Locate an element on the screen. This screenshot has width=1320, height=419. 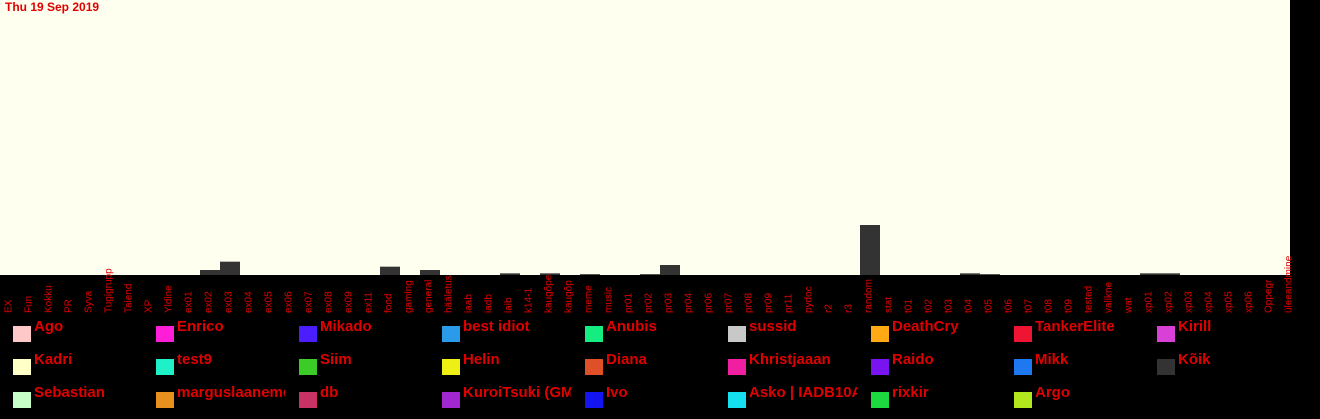
legend-item: Kirill is located at coordinates (1215, 330).